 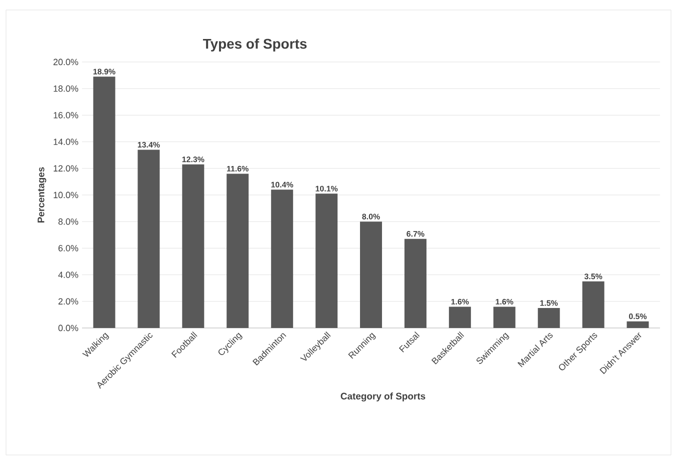 I want to click on y-tick-label: 8.0%, so click(x=68, y=221).